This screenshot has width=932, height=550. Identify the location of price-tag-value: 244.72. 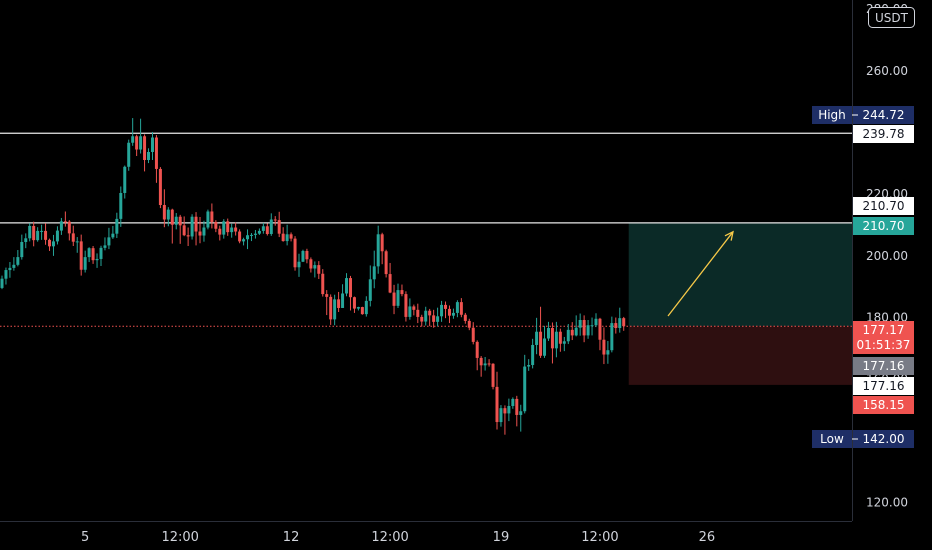
(884, 115).